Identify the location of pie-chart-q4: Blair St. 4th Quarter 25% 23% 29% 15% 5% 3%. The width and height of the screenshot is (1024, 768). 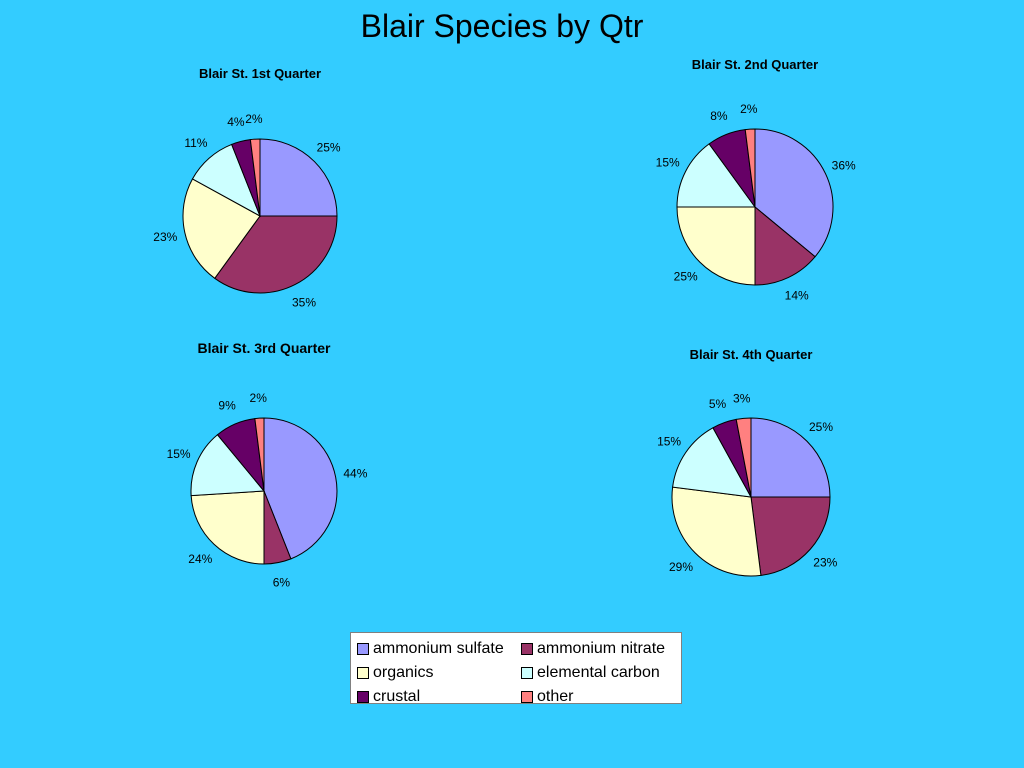
(747, 462).